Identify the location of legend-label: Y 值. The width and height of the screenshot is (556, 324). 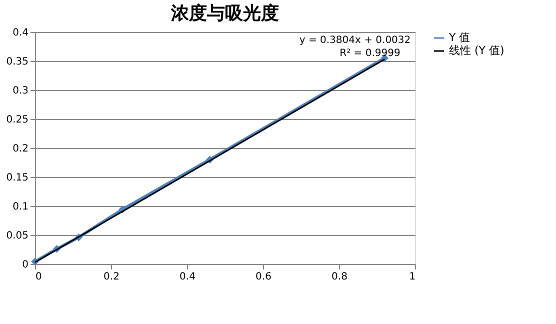
(459, 37).